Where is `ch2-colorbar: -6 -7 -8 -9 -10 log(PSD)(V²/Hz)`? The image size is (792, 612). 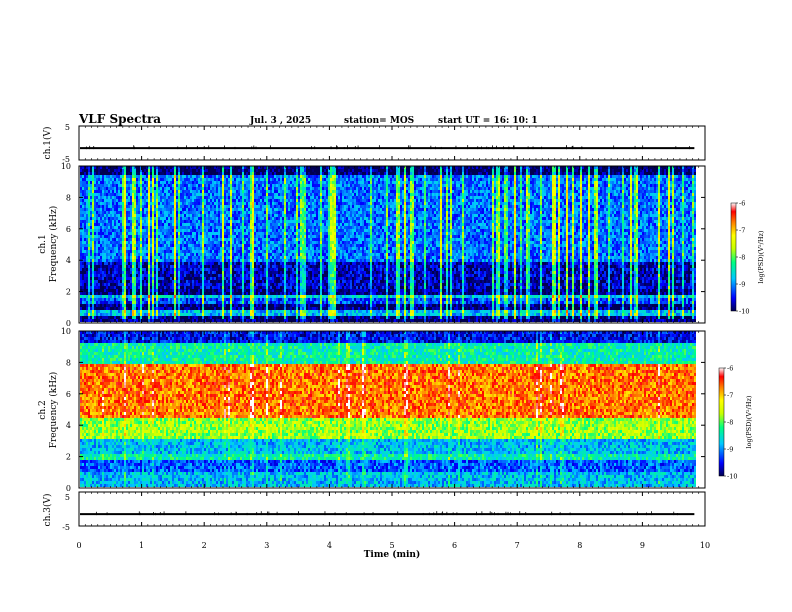 ch2-colorbar: -6 -7 -8 -9 -10 log(PSD)(V²/Hz) is located at coordinates (735, 423).